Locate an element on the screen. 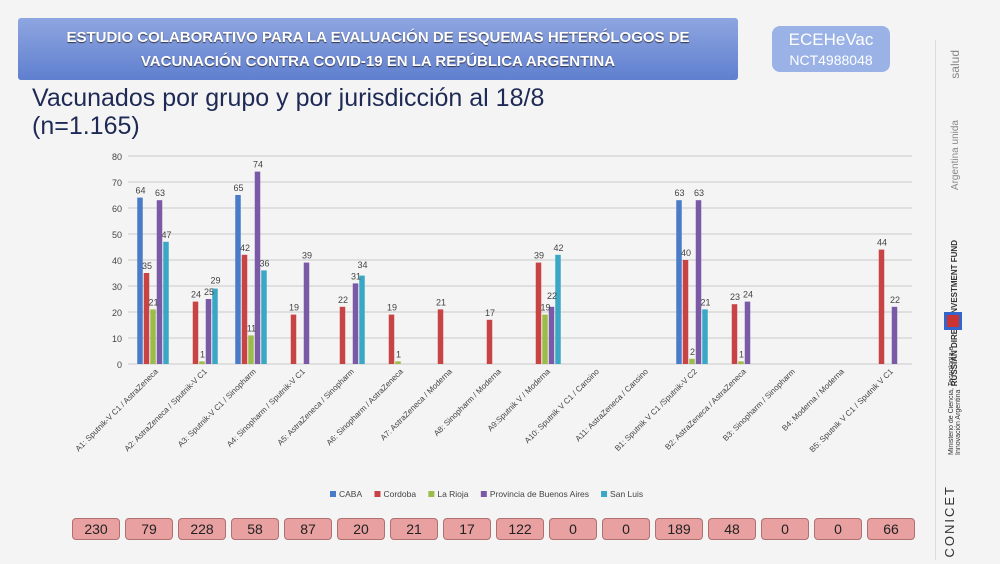 The image size is (1000, 564). data-label: 40 is located at coordinates (686, 253).